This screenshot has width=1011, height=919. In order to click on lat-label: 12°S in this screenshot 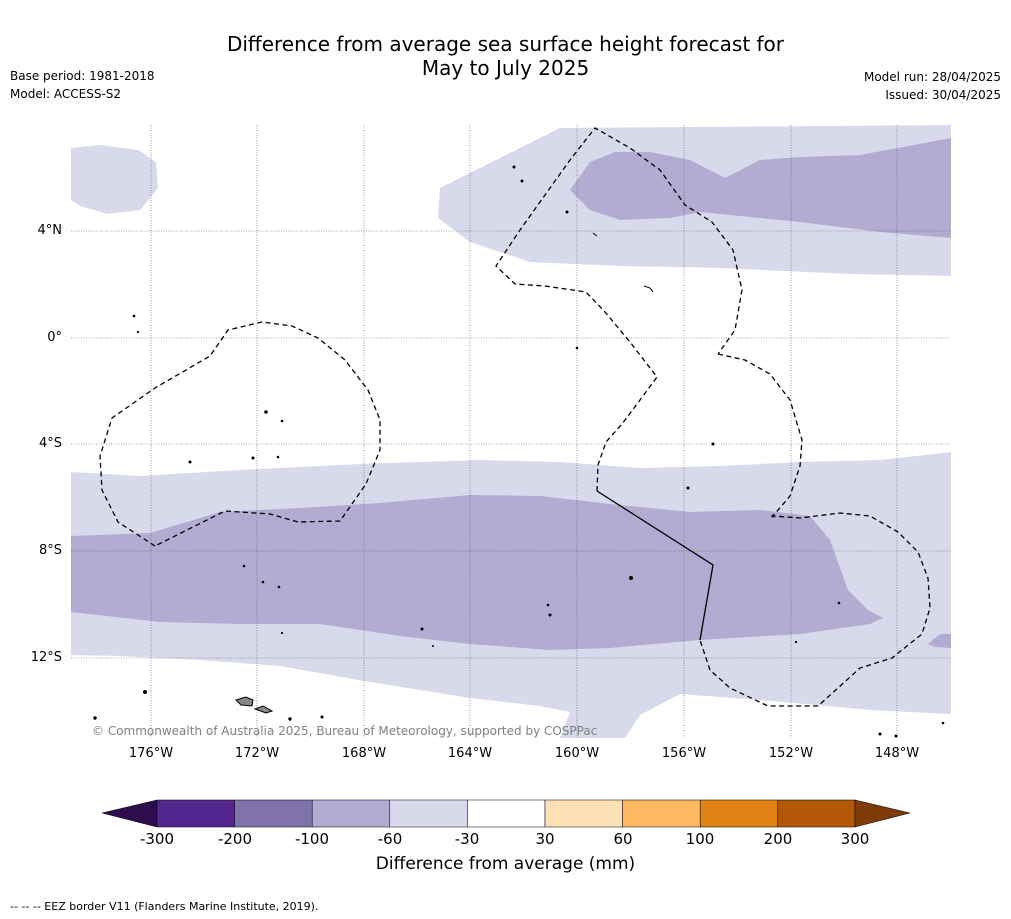, I will do `click(46, 657)`.